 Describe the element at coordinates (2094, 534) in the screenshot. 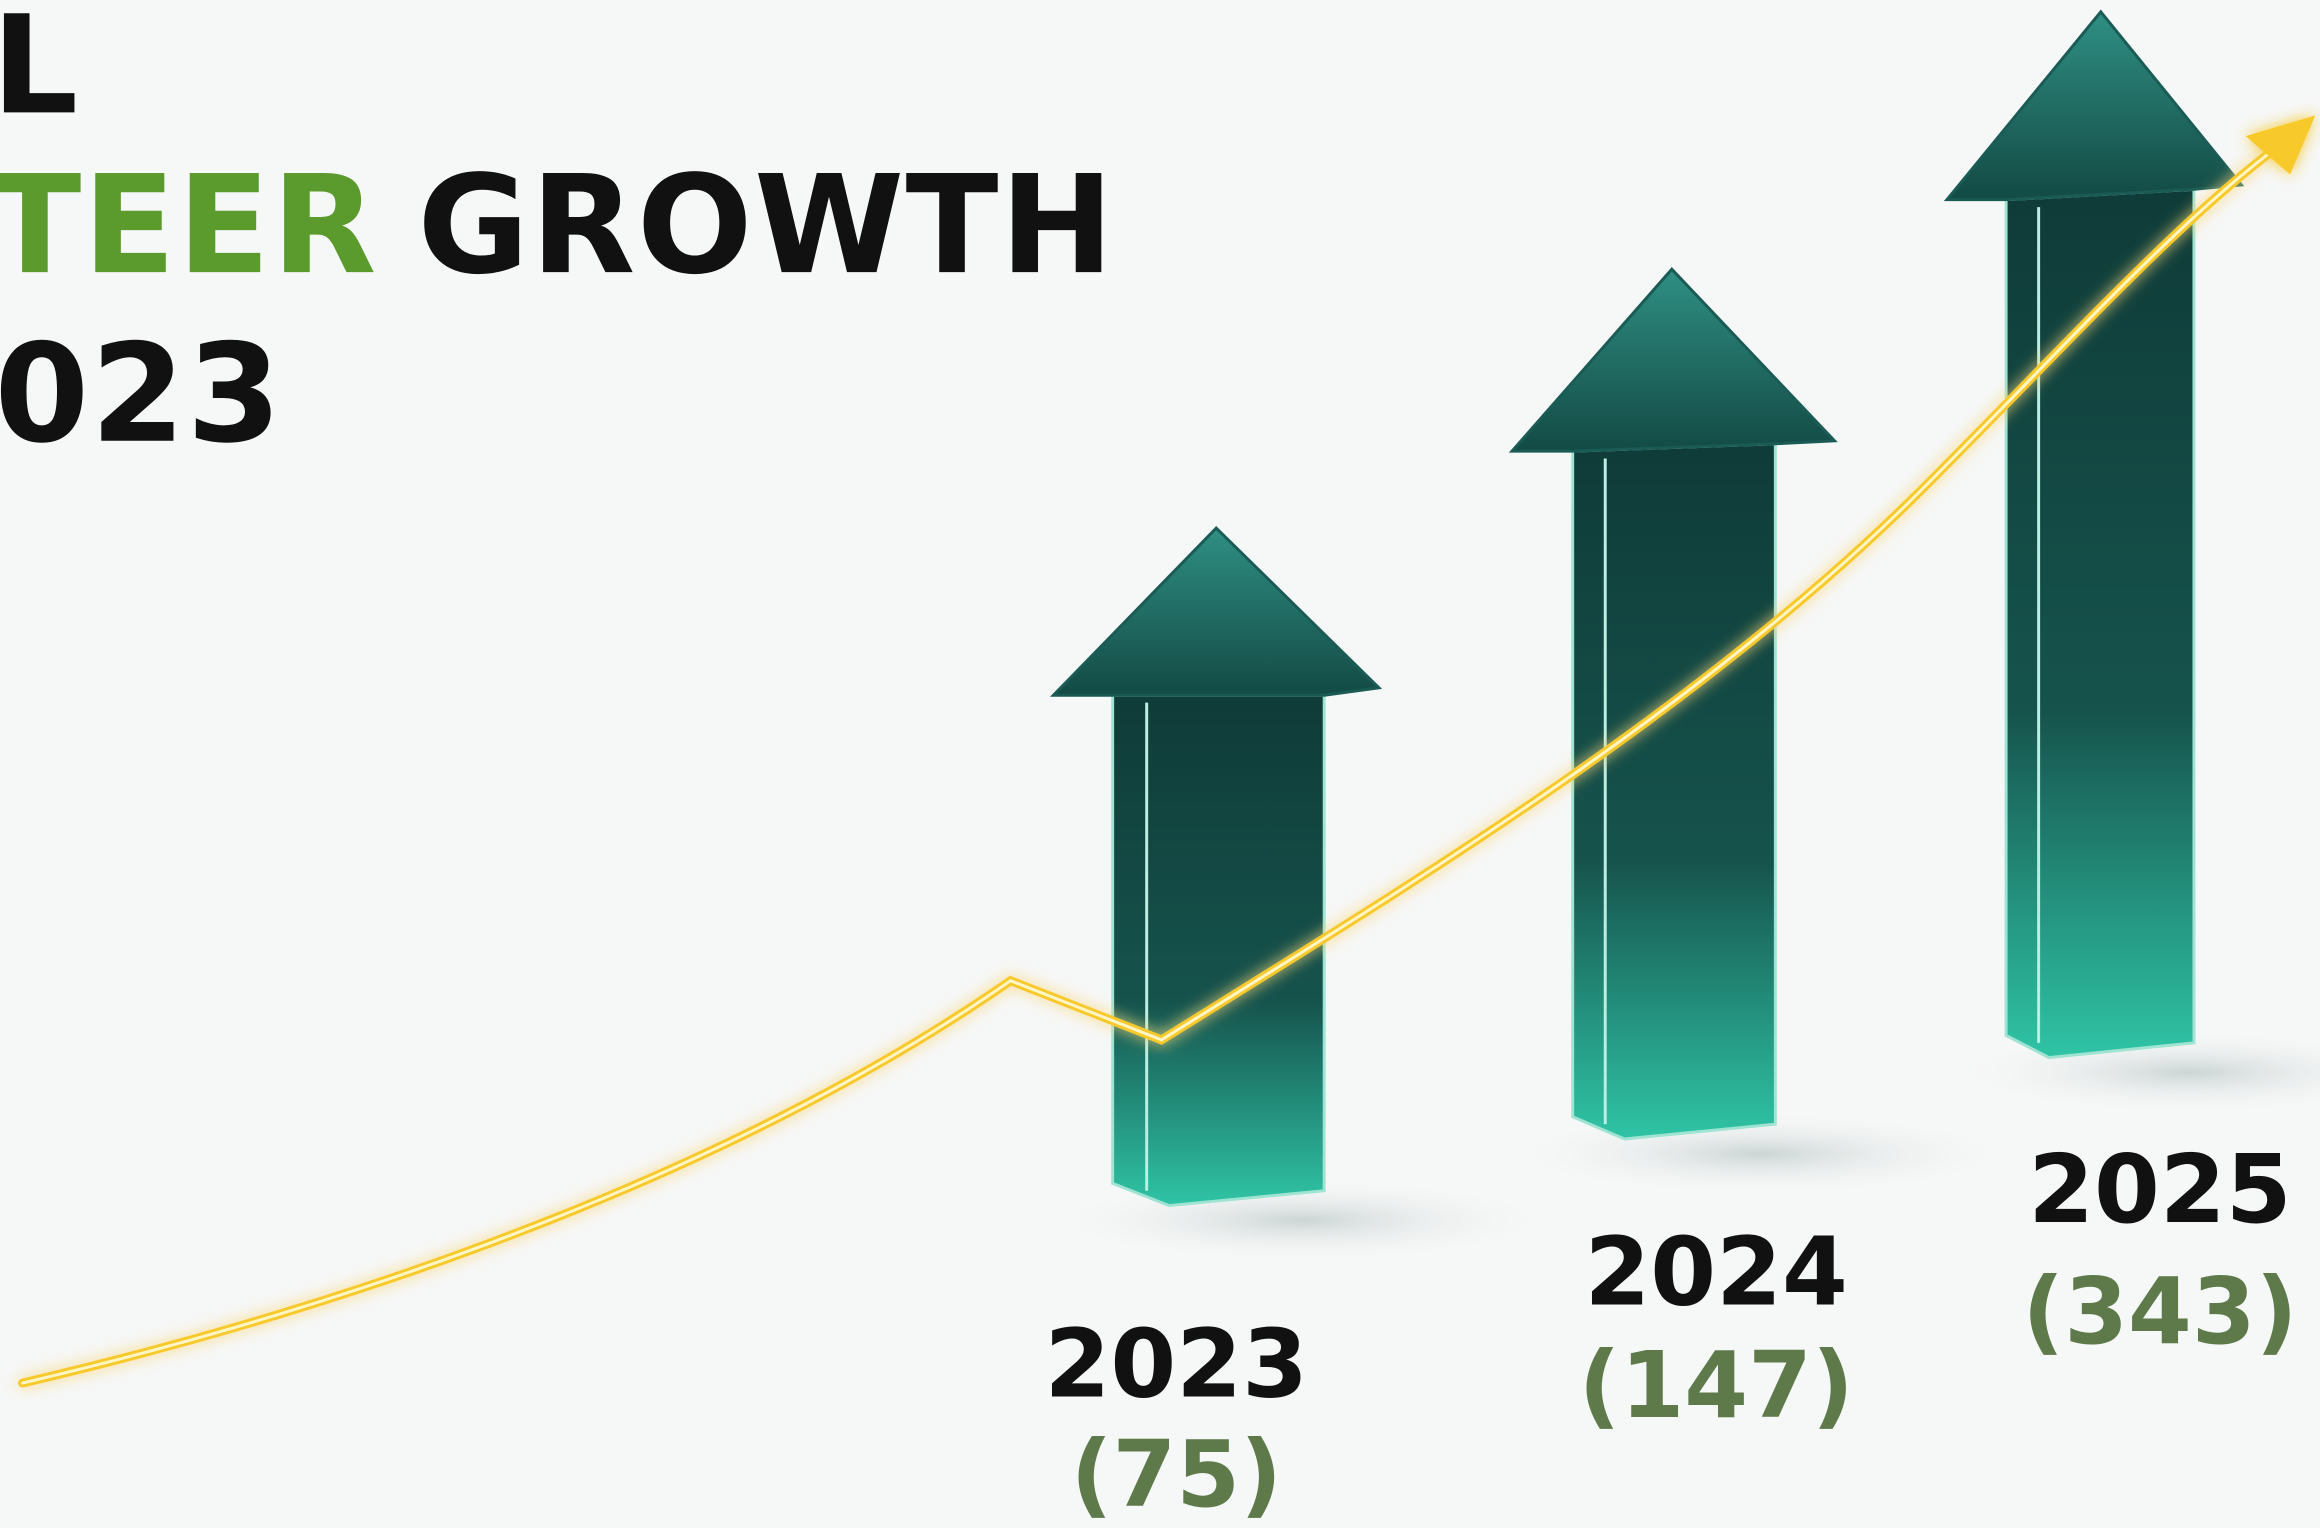

I see `arrow-2025` at that location.